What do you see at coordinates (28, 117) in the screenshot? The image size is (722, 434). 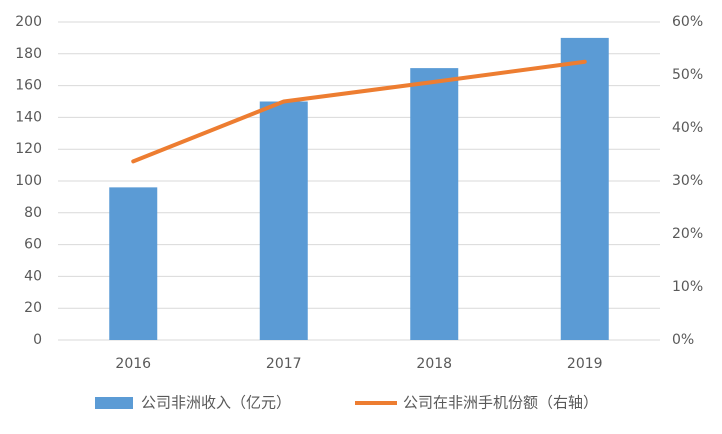 I see `y-tick-label: 140` at bounding box center [28, 117].